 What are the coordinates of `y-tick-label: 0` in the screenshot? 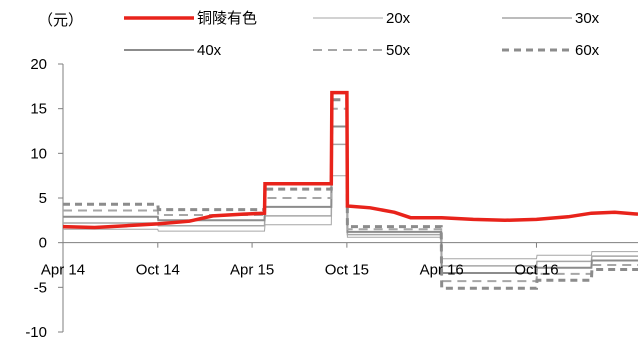 It's located at (43, 243).